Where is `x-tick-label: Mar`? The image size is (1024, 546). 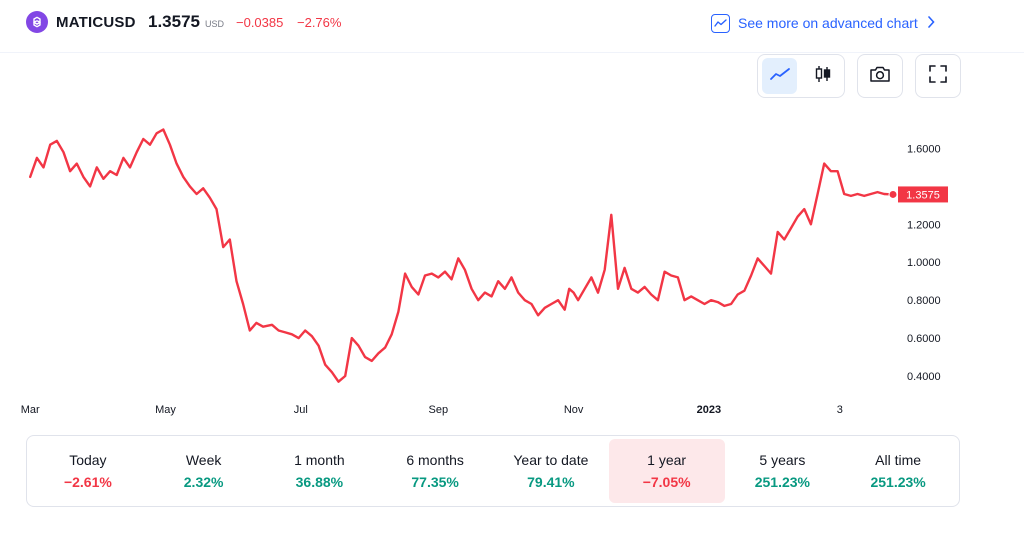
x-tick-label: Mar is located at coordinates (30, 410).